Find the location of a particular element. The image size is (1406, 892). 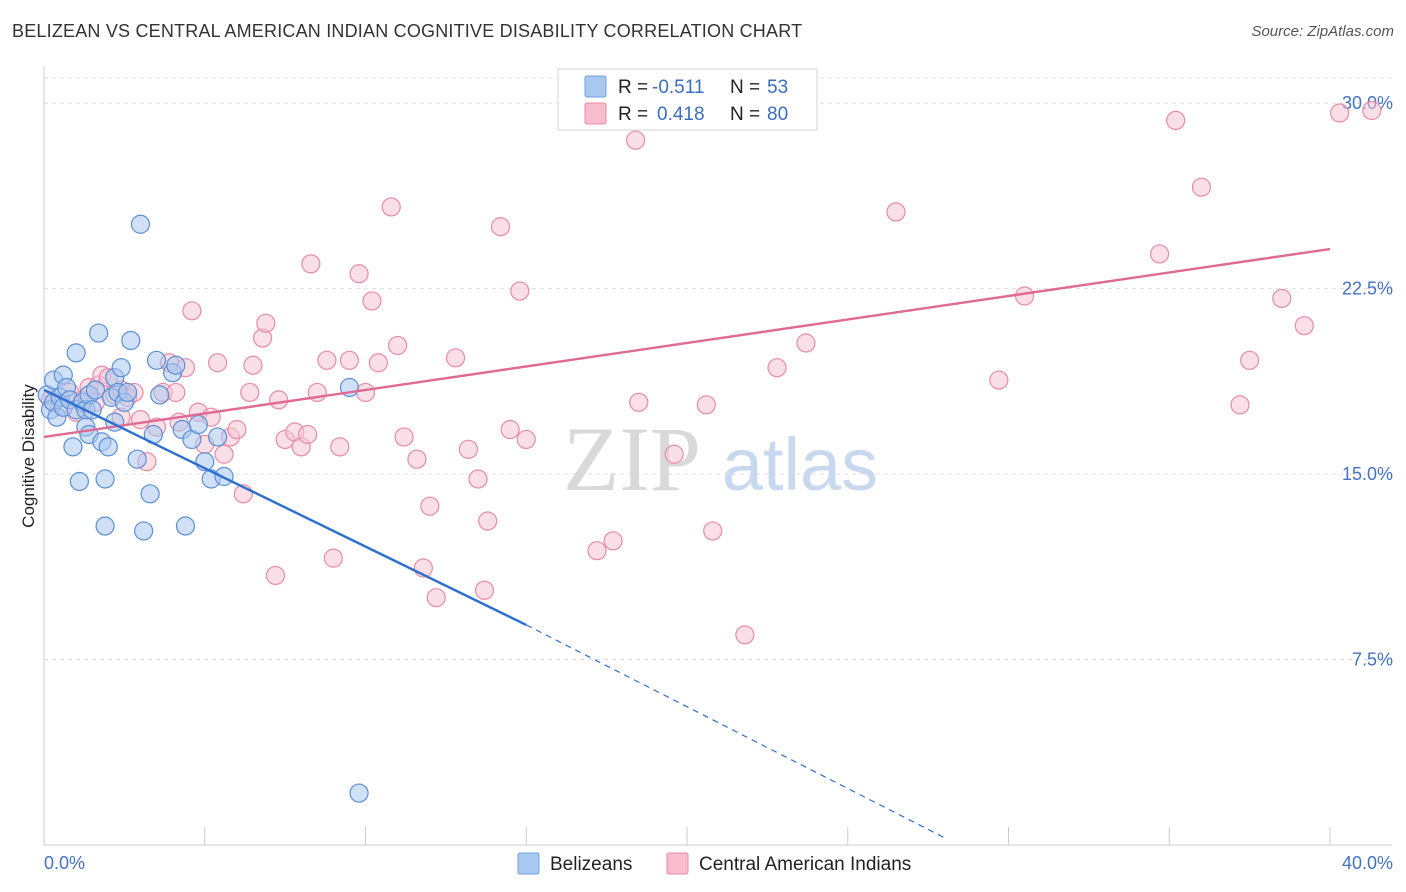

stats-r-value-cai: 0.418 is located at coordinates (681, 114).